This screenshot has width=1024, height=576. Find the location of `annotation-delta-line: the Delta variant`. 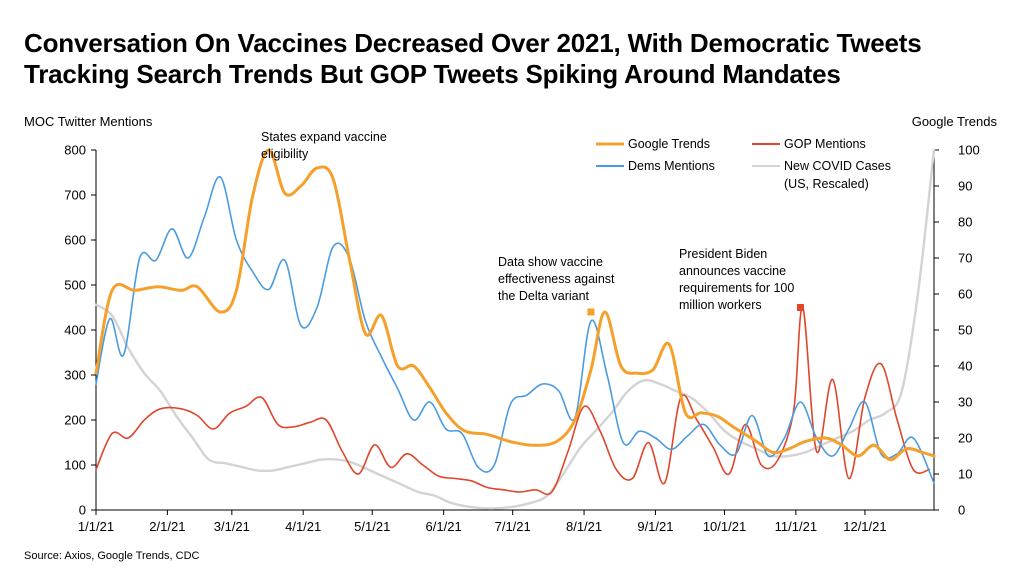

annotation-delta-line: the Delta variant is located at coordinates (544, 296).